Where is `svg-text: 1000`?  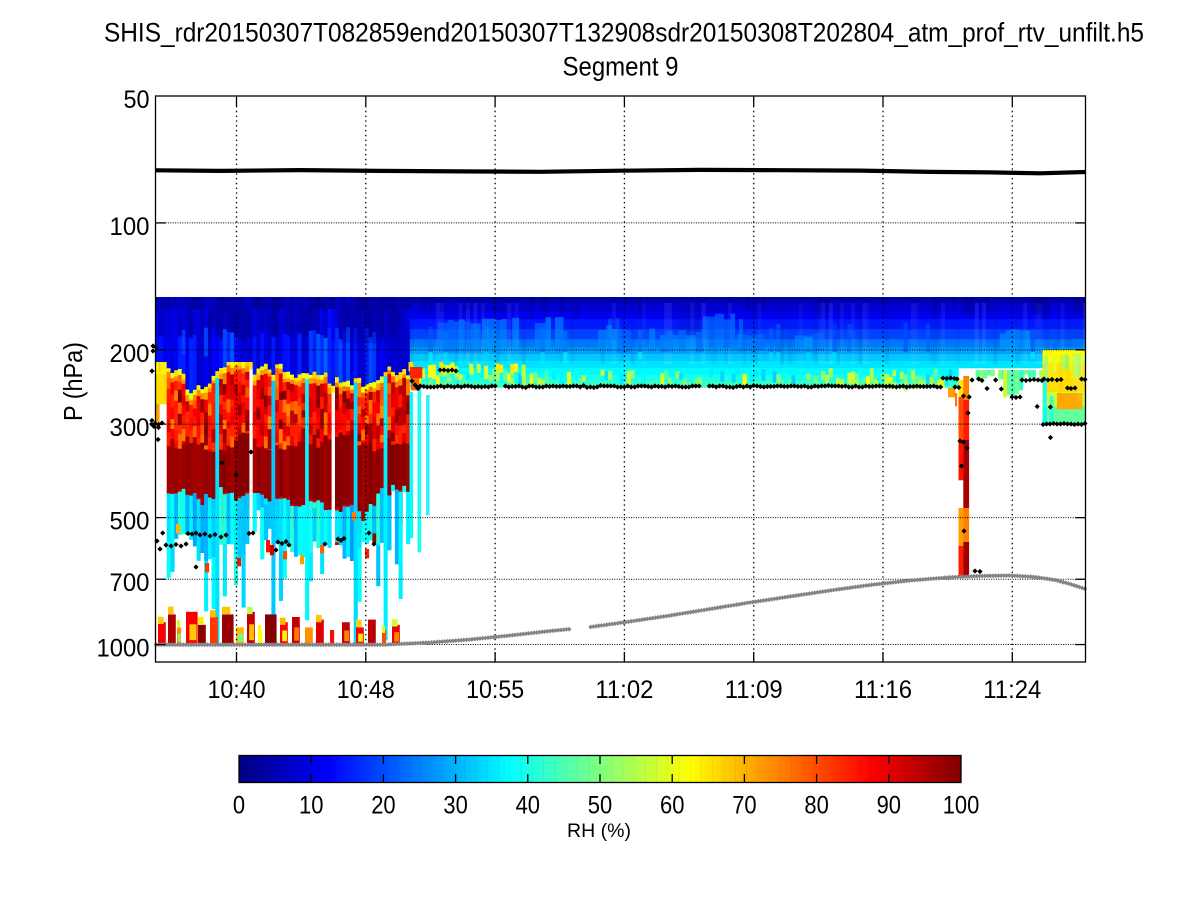 svg-text: 1000 is located at coordinates (123, 649).